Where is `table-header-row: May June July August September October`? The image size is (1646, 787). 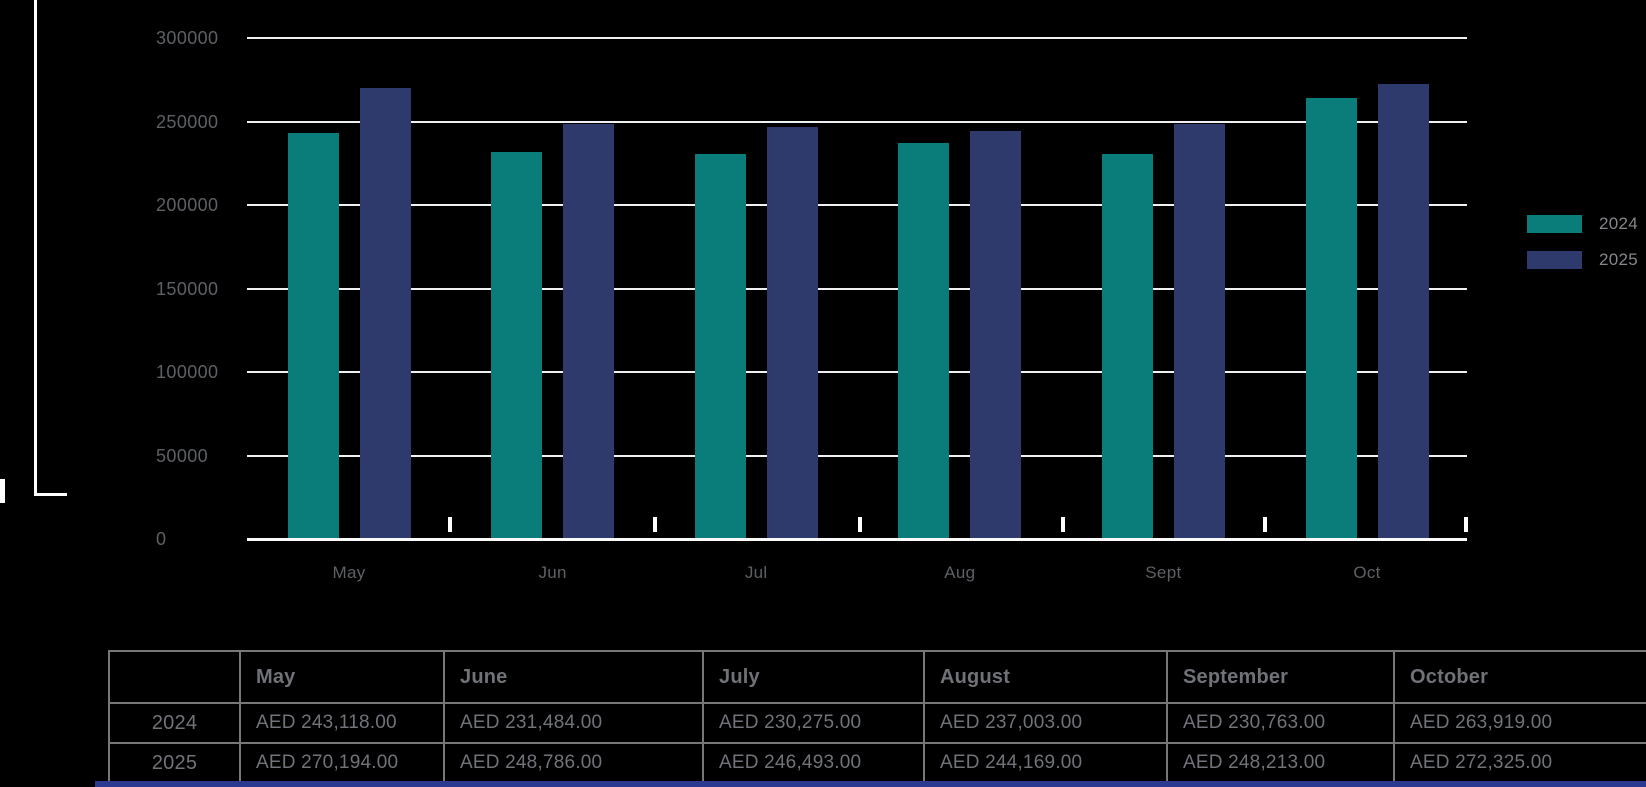 table-header-row: May June July August September October is located at coordinates (877, 677).